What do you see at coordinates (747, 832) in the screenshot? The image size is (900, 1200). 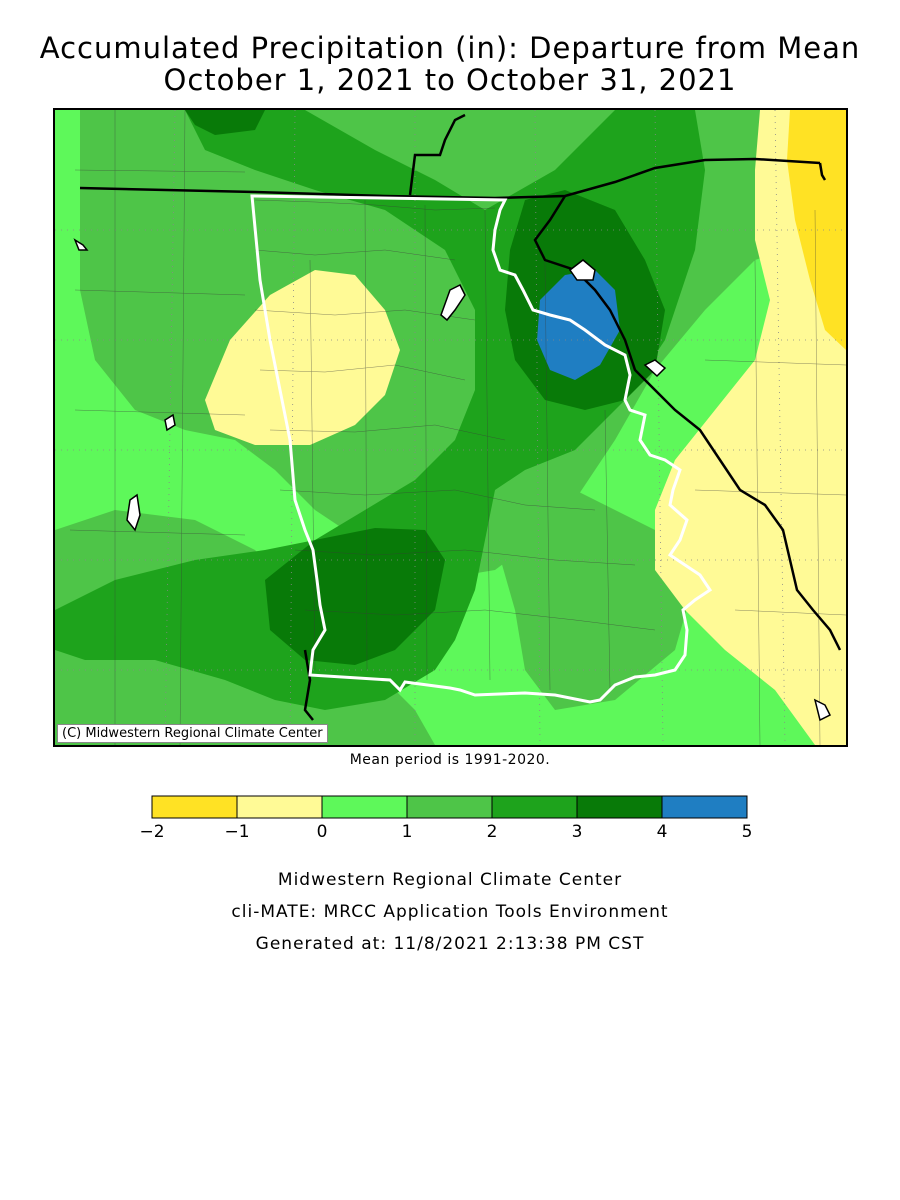 I see `legend-tick-label: 5` at bounding box center [747, 832].